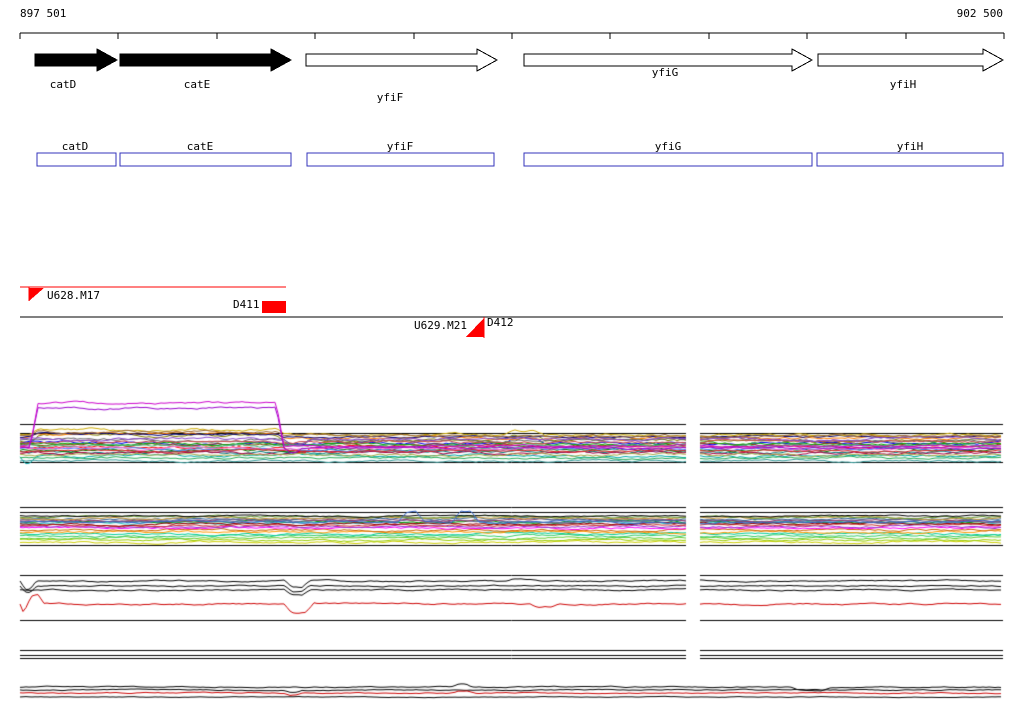  I want to click on gene-label-yfiH: yfiH, so click(903, 84).